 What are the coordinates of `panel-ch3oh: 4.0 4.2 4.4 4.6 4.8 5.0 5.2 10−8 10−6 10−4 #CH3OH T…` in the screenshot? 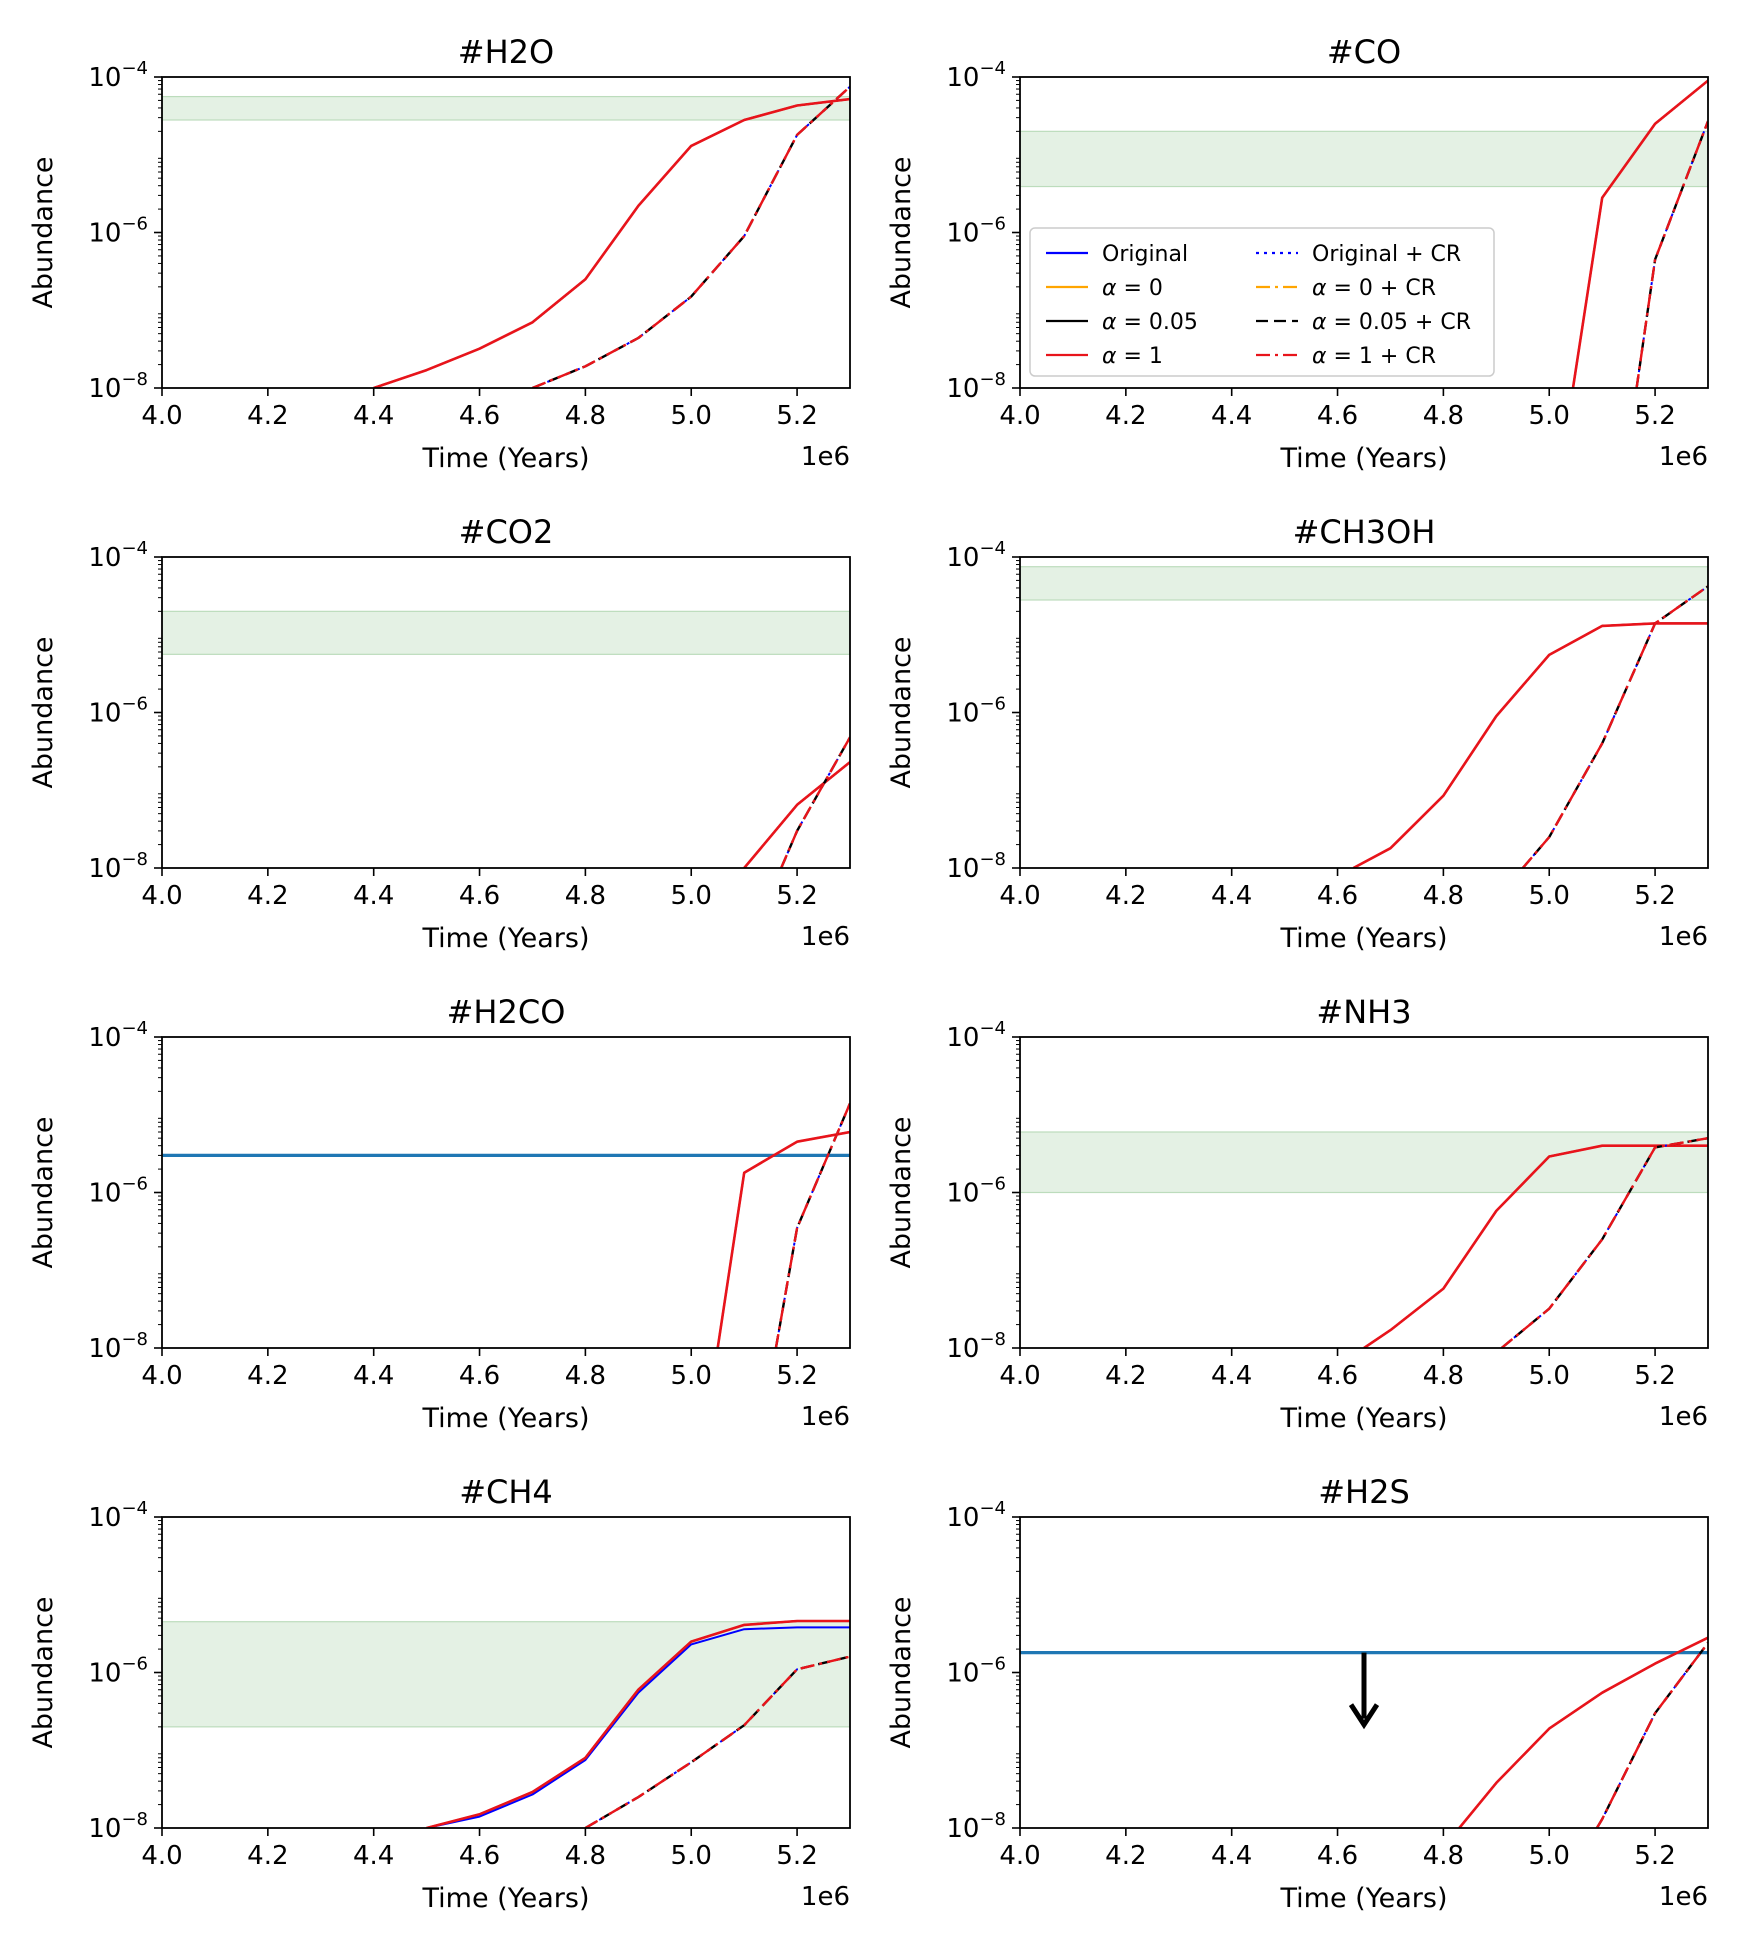 It's located at (1297, 733).